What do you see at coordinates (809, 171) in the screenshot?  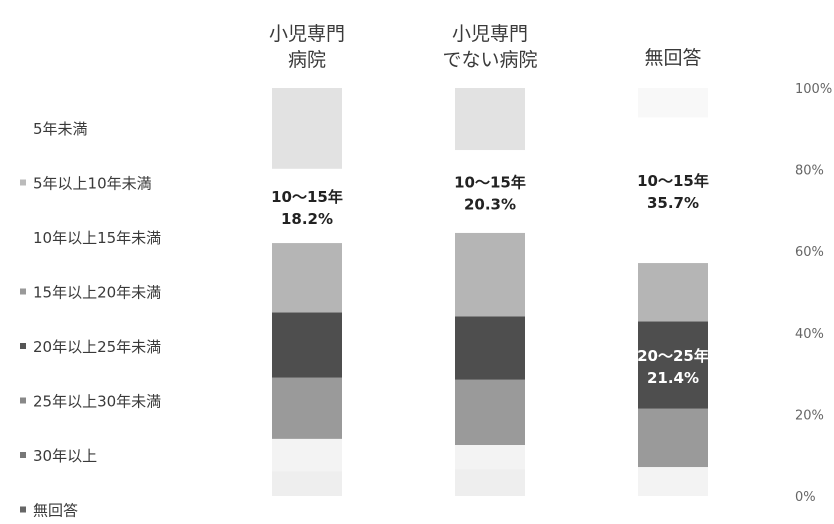 I see `y-tick-label: 80%` at bounding box center [809, 171].